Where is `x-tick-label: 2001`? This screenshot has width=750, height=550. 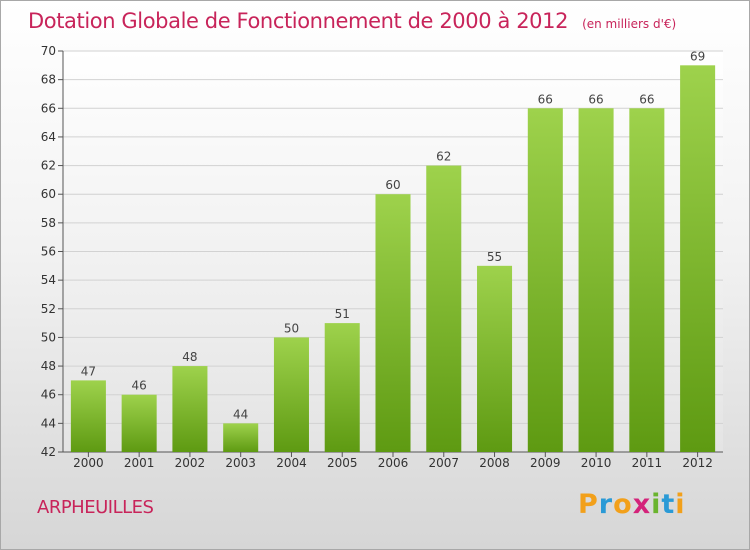 x-tick-label: 2001 is located at coordinates (139, 463).